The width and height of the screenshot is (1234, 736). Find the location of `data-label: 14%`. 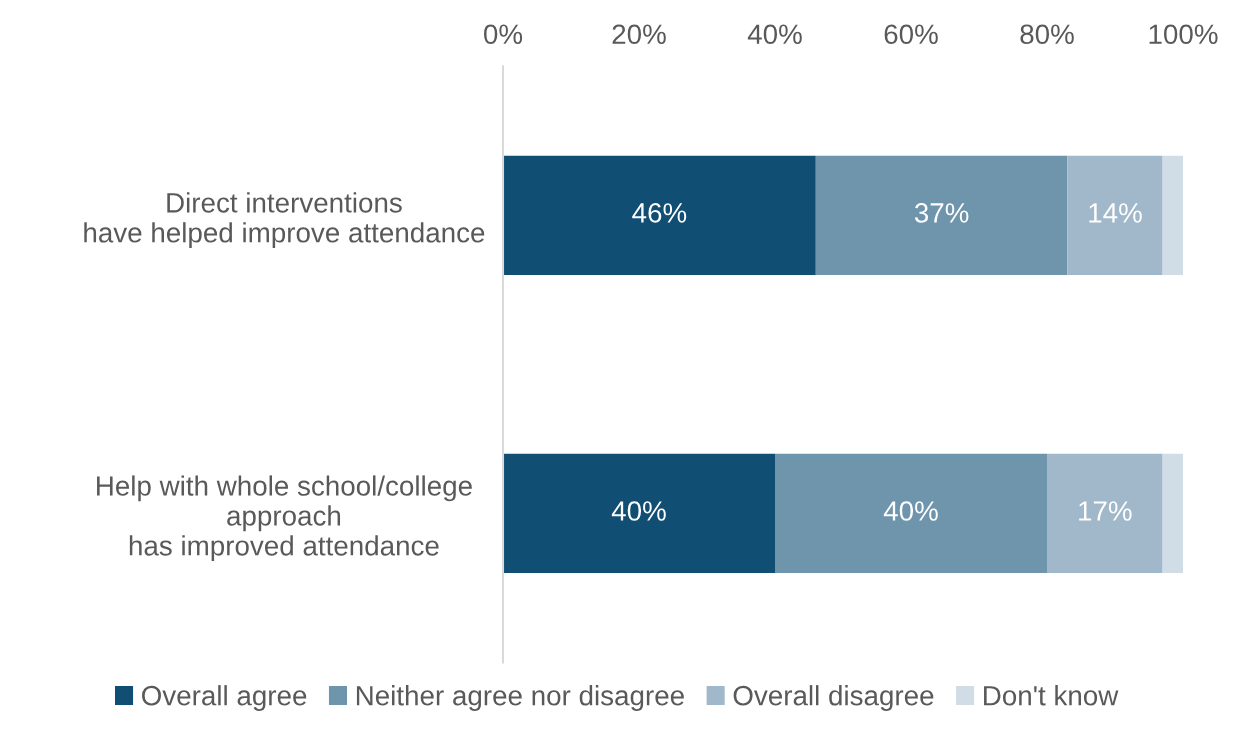

data-label: 14% is located at coordinates (1115, 213).